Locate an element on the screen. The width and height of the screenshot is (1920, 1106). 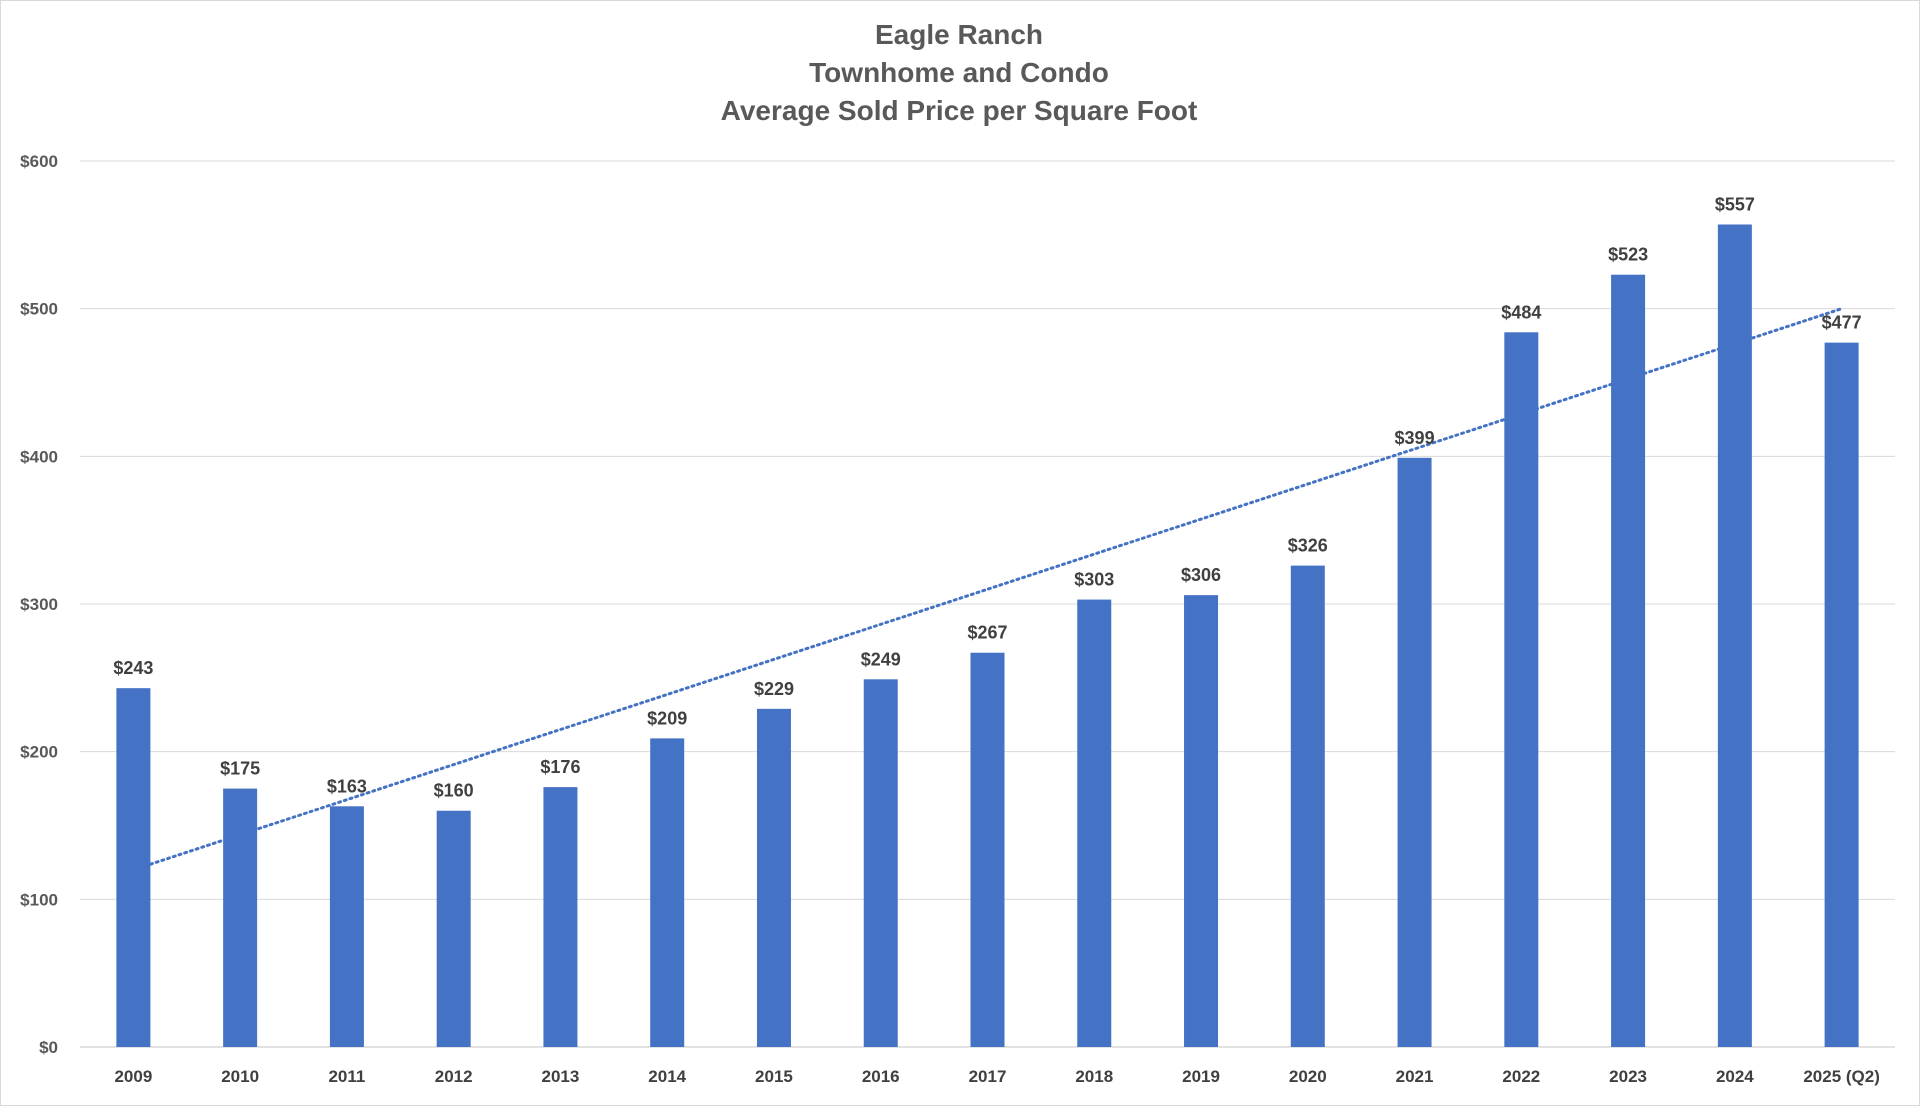
data-label: $267 is located at coordinates (987, 633).